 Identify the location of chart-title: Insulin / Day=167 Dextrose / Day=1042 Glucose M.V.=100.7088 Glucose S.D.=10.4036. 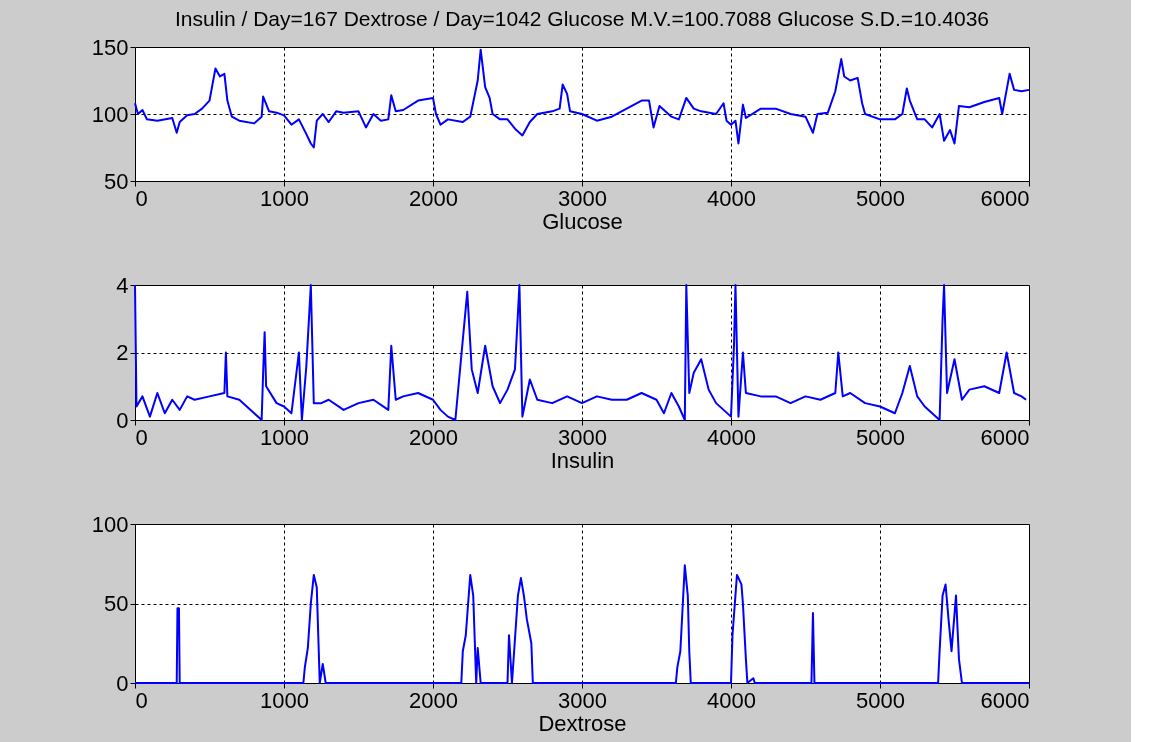
(582, 18).